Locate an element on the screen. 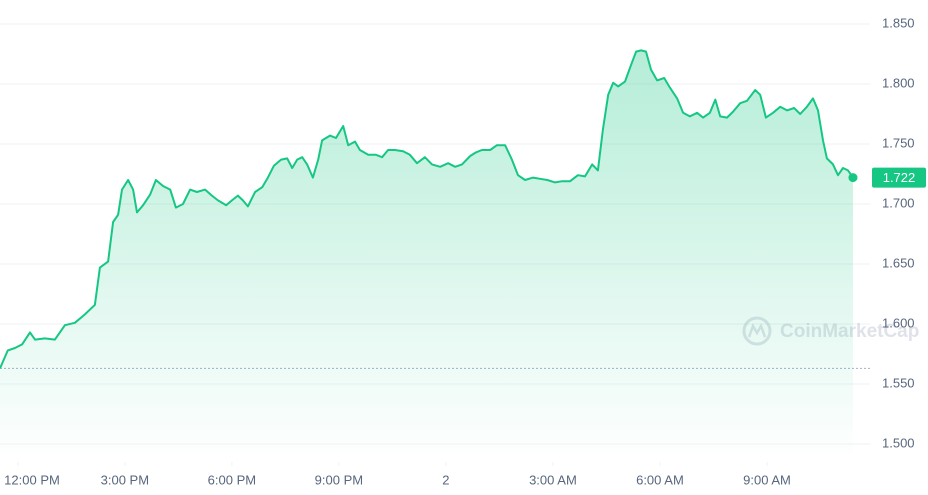 The height and width of the screenshot is (495, 928). y-tick-label: 1.700 is located at coordinates (898, 202).